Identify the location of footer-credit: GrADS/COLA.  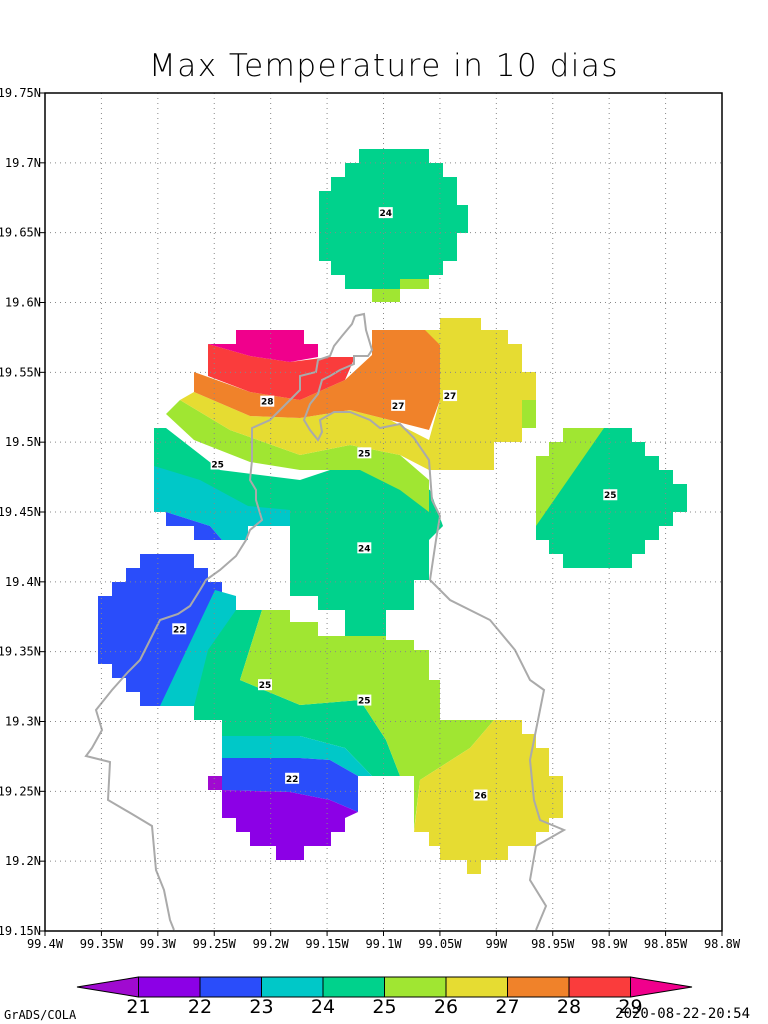
(40, 1015).